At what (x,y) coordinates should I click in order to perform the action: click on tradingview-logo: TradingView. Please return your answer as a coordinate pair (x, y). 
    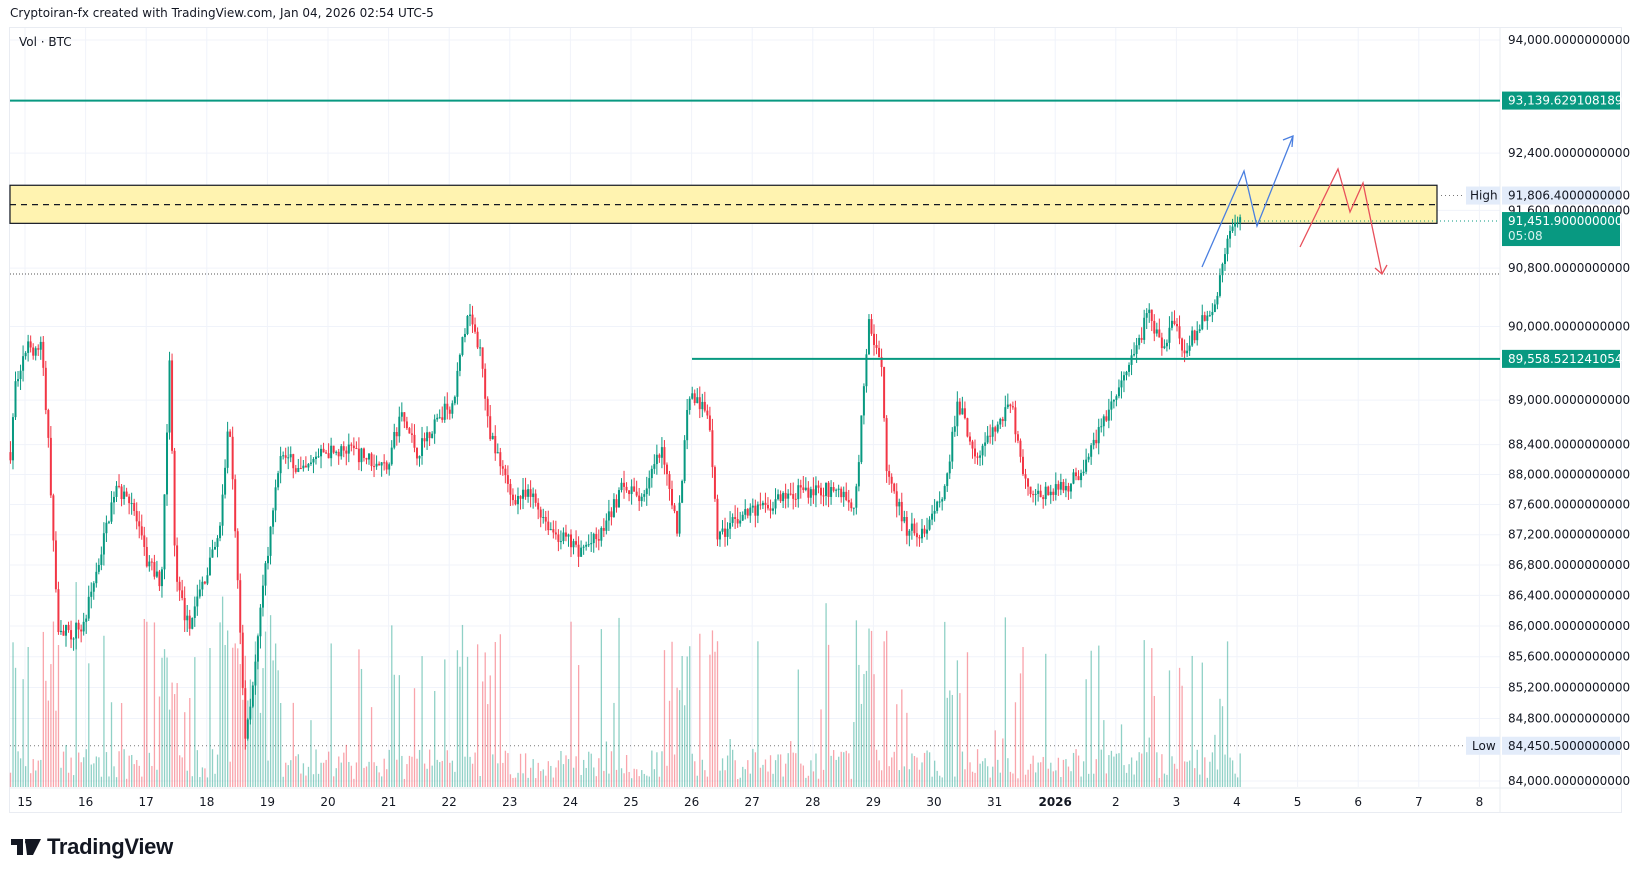
    Looking at the image, I should click on (92, 847).